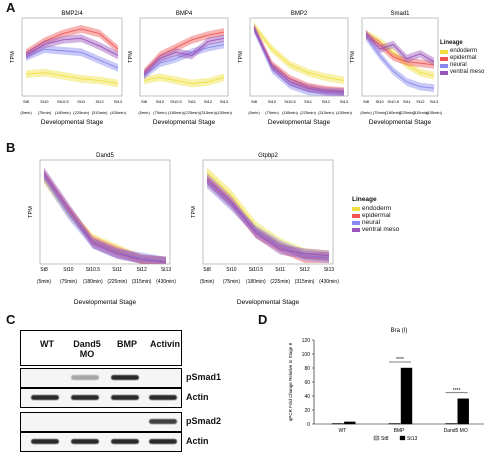 The height and width of the screenshot is (453, 500). I want to click on chart-title: Bra (I), so click(399, 331).